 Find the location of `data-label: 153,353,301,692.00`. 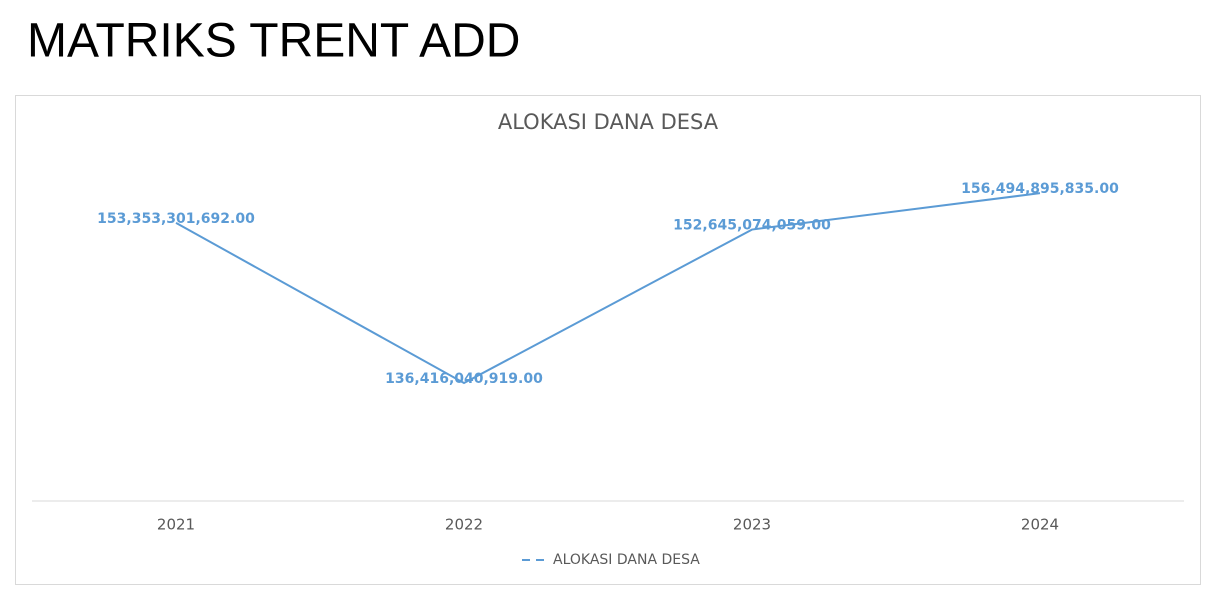

data-label: 153,353,301,692.00 is located at coordinates (176, 219).